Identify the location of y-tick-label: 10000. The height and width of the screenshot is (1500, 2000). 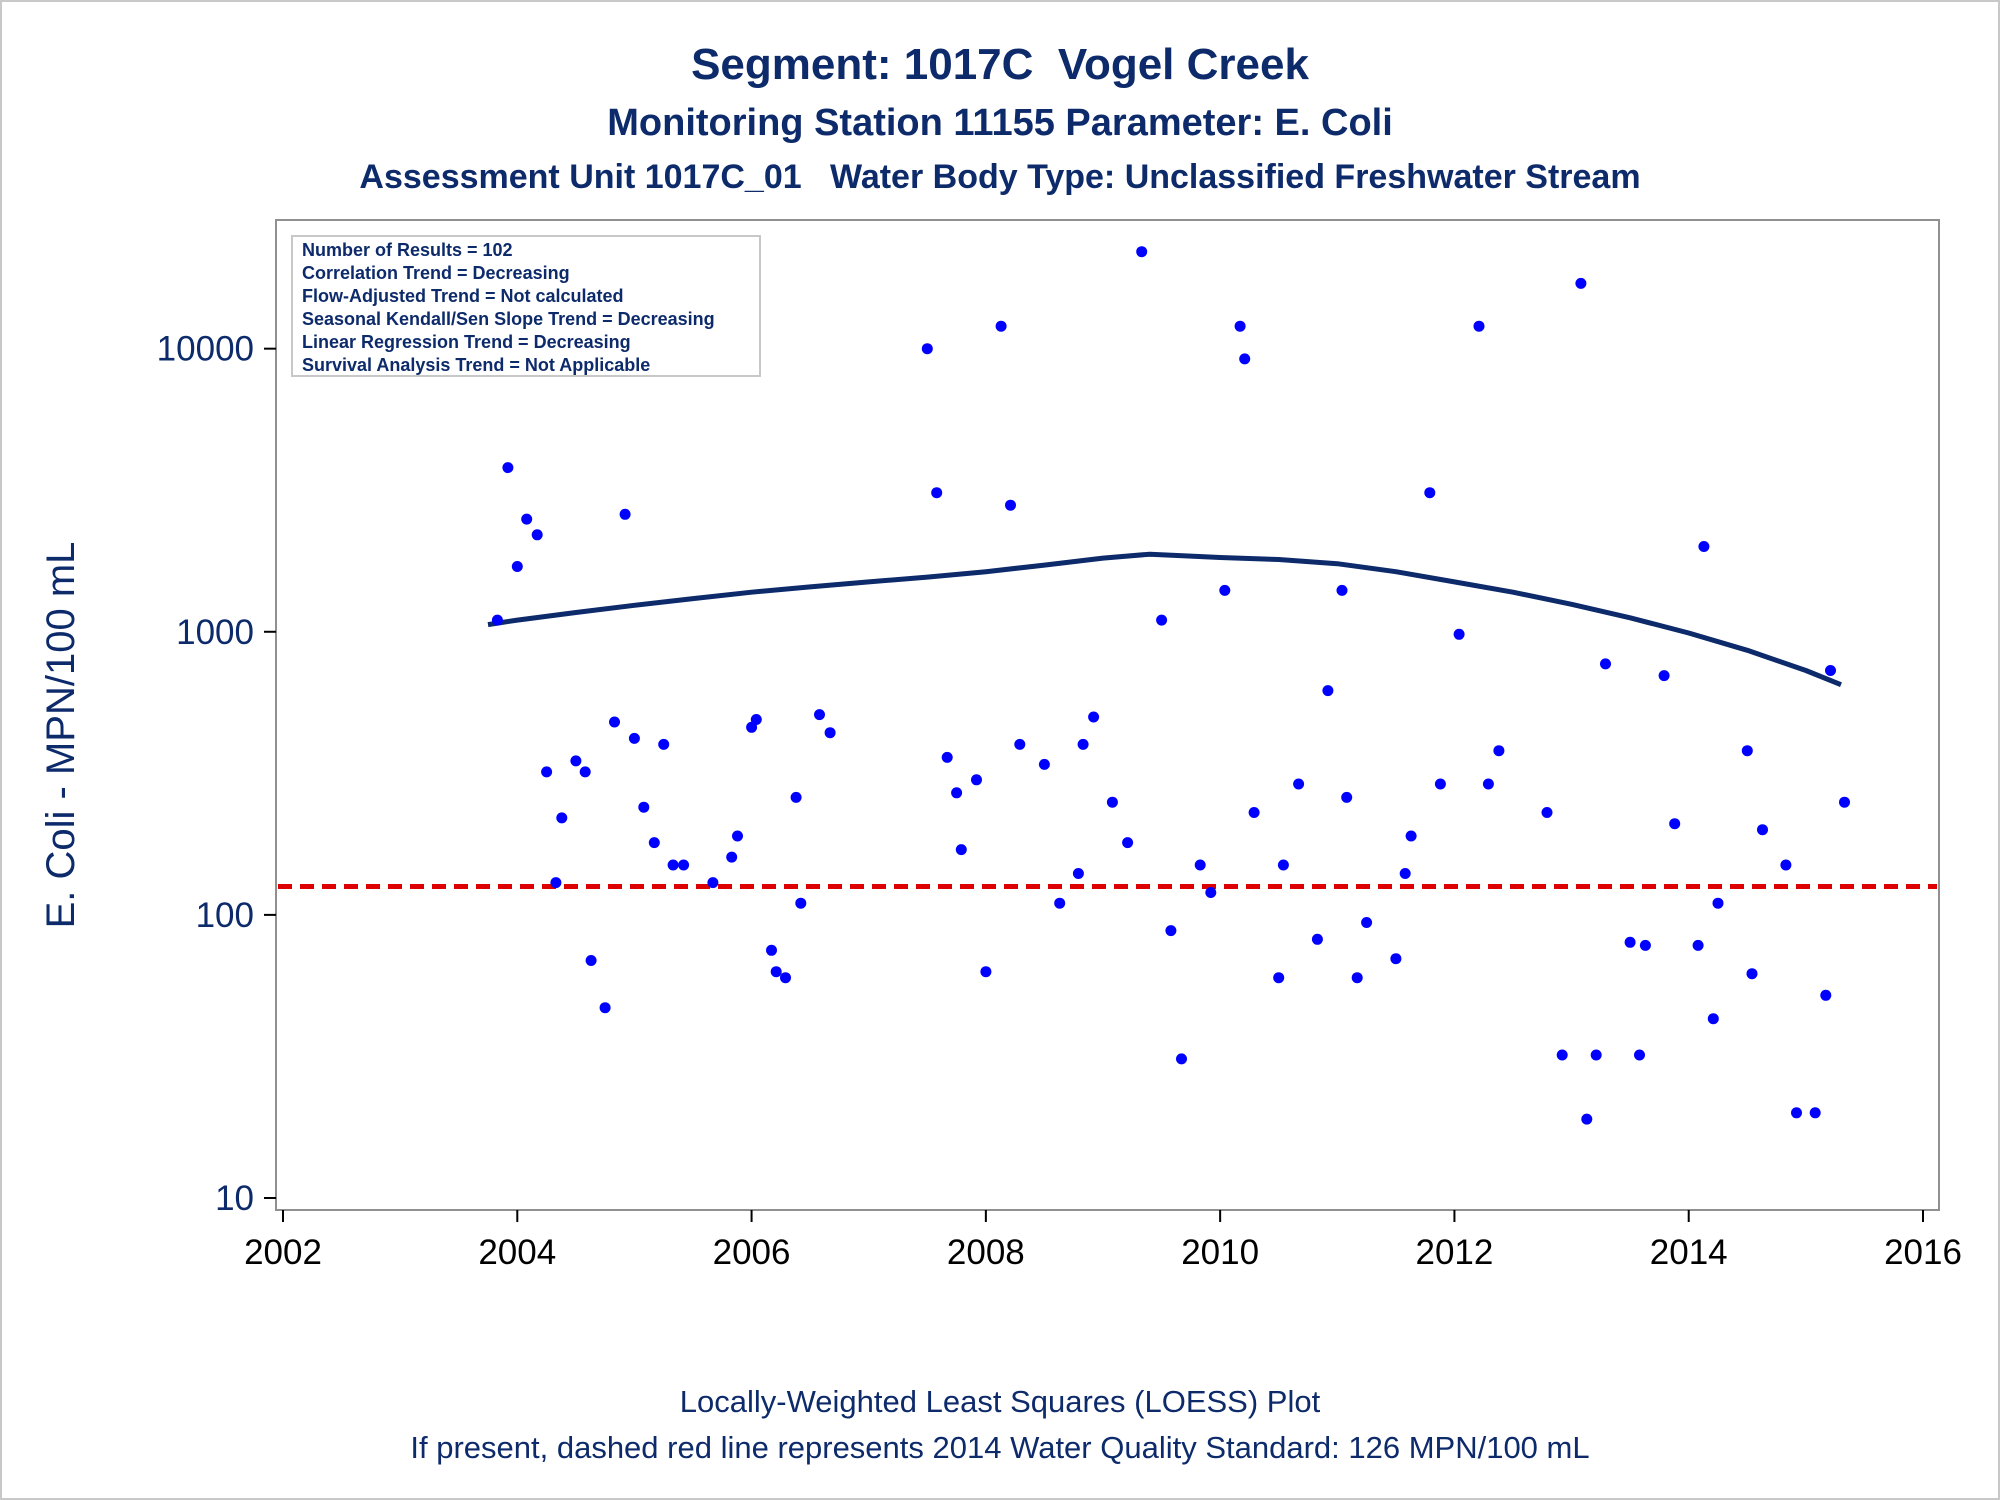
(205, 349).